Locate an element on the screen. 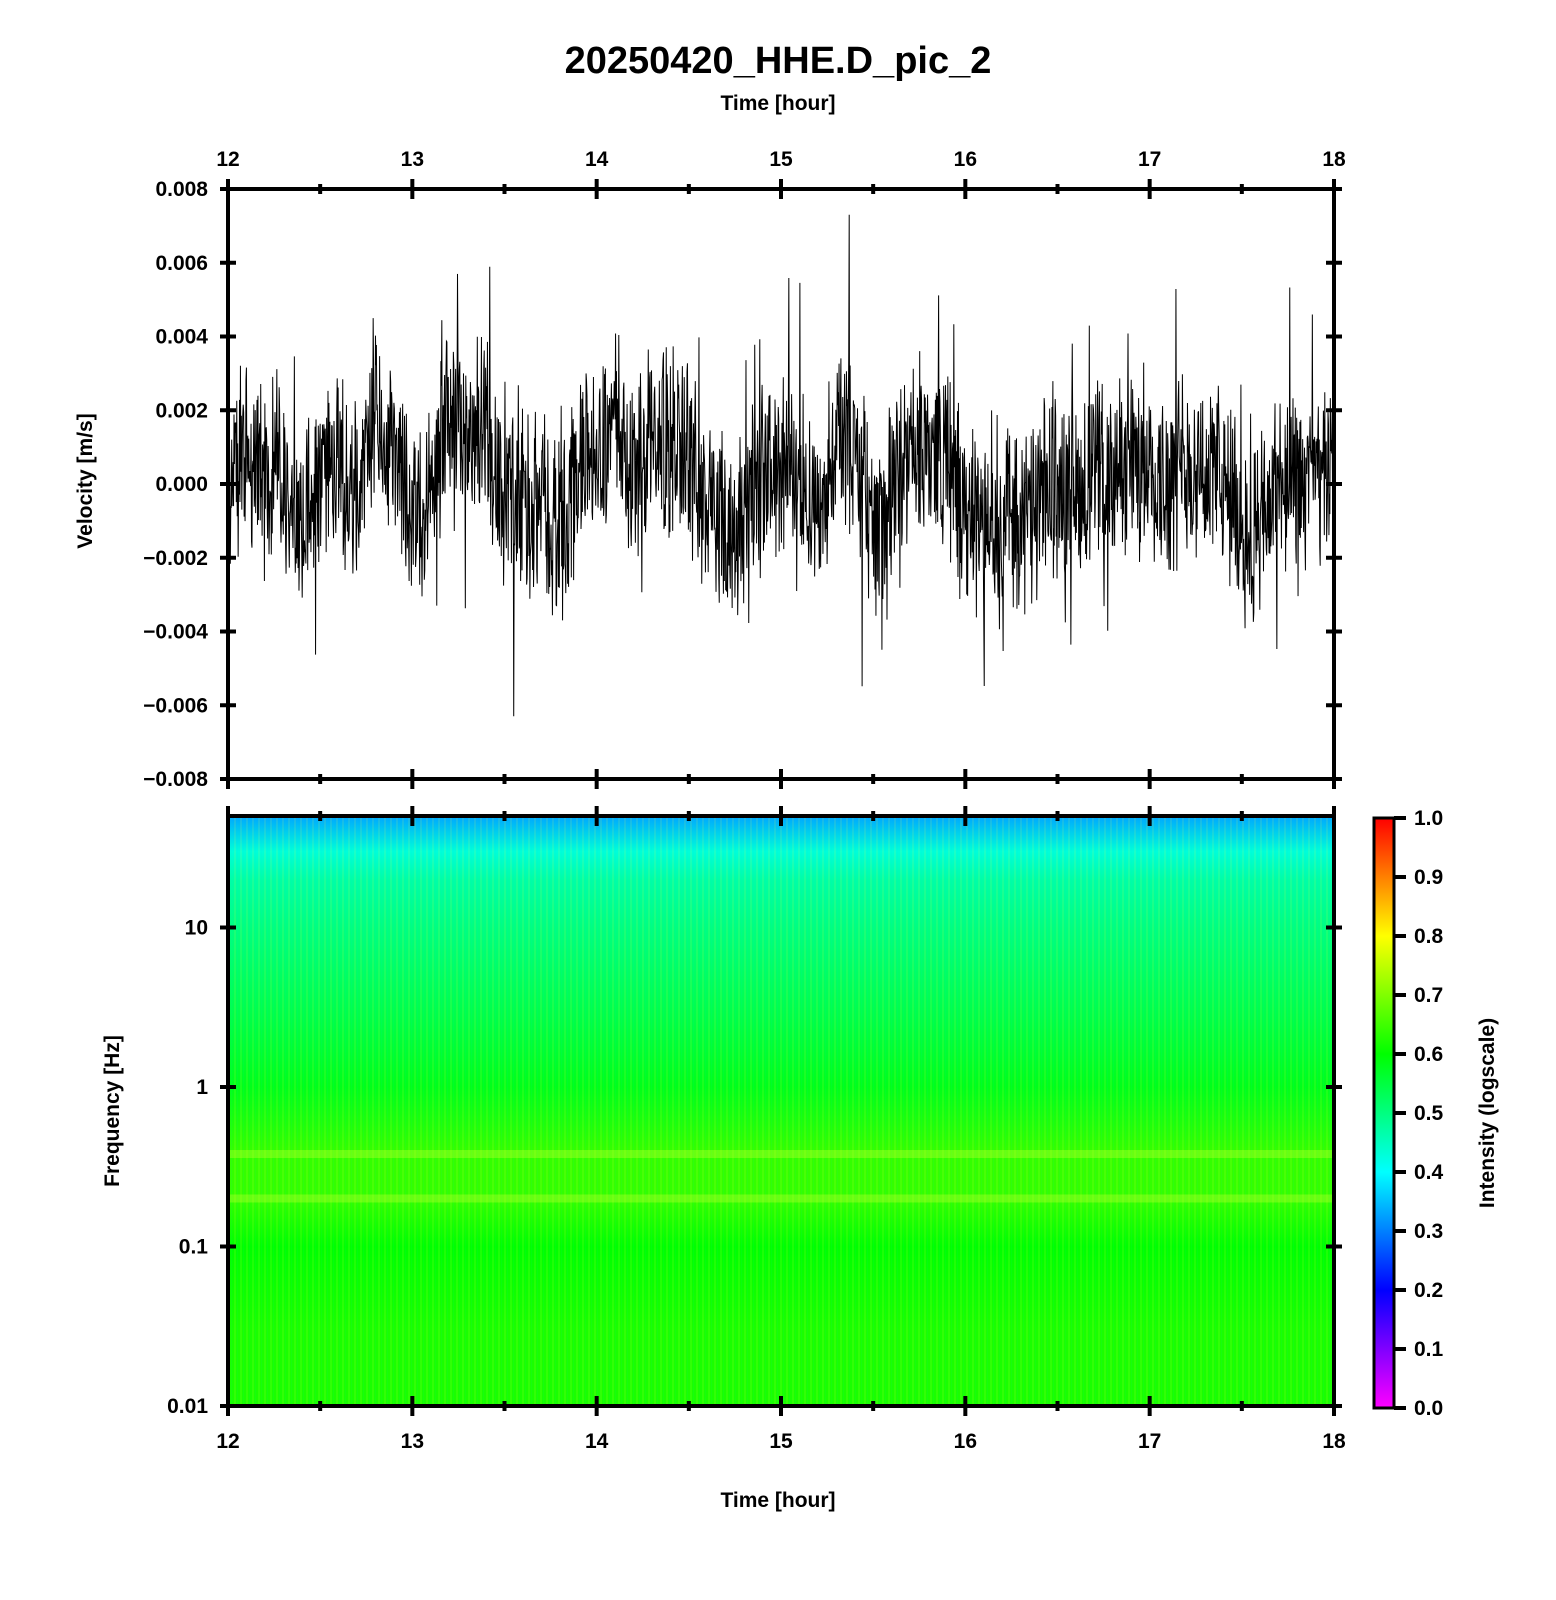  top-x-tick-label: 13 is located at coordinates (412, 159).